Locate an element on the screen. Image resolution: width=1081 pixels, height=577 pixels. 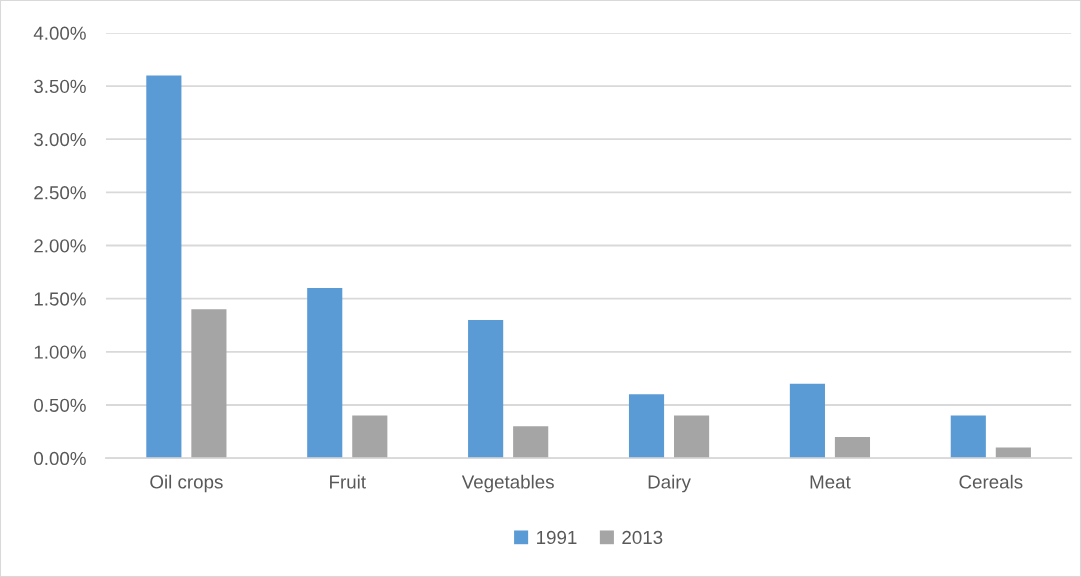
x-tick-label: Cereals is located at coordinates (991, 481).